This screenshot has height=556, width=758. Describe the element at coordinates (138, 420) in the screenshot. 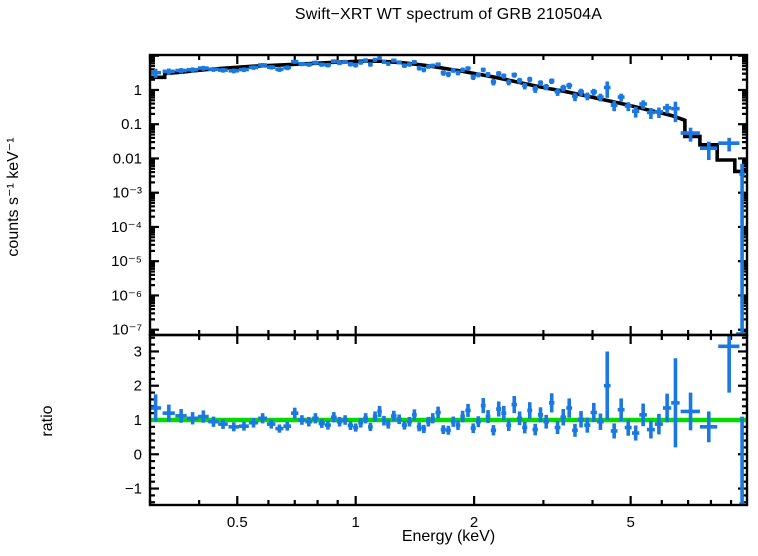

I see `ratio-axis-tick-label: 1` at that location.